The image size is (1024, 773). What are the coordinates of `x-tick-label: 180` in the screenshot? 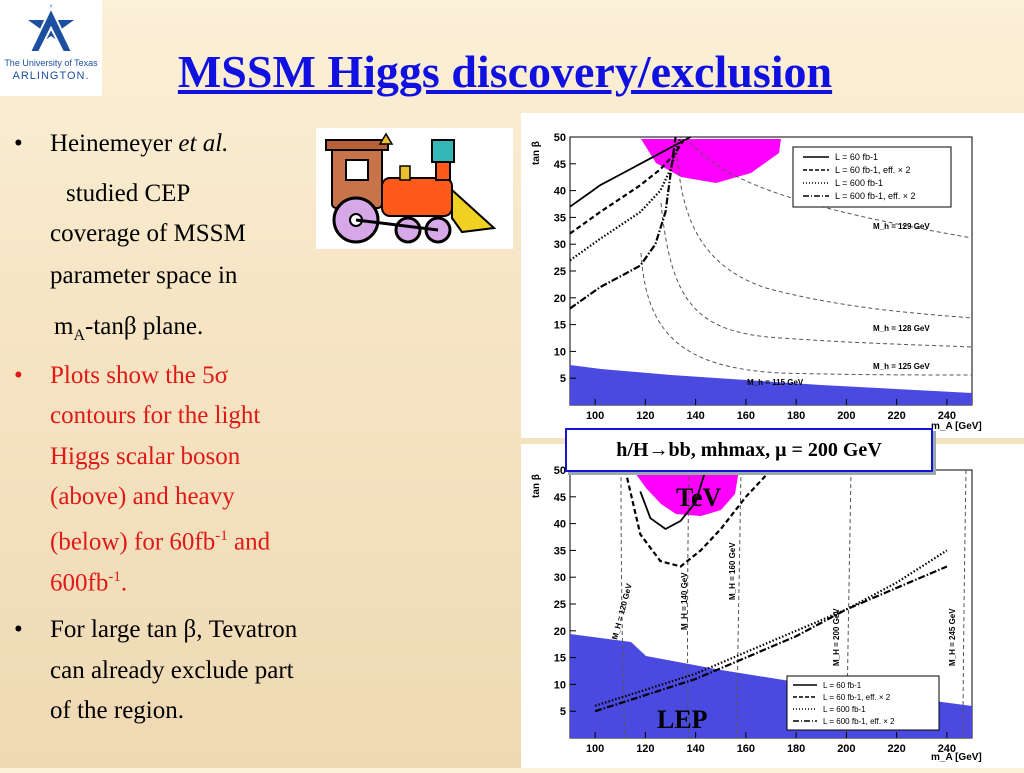 It's located at (796, 416).